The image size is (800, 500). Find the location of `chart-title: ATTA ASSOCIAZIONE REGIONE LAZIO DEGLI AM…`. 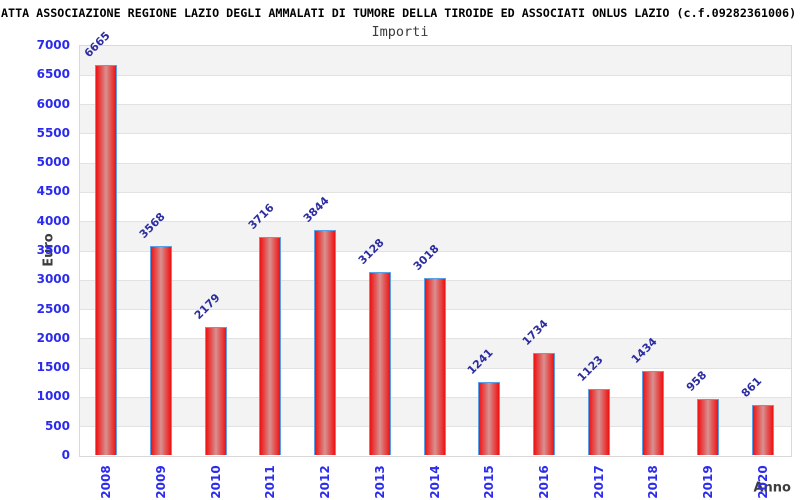

chart-title: ATTA ASSOCIAZIONE REGIONE LAZIO DEGLI AM… is located at coordinates (399, 13).